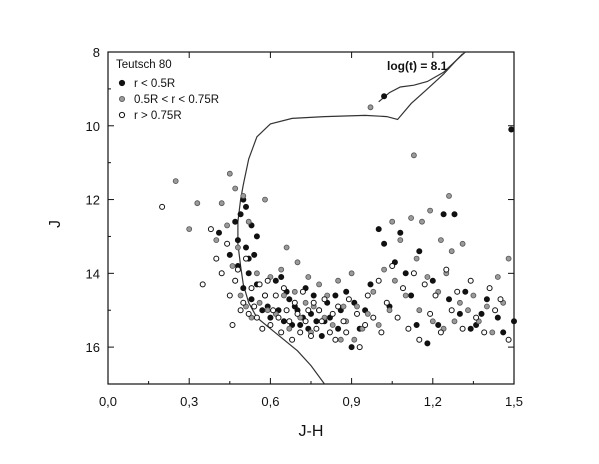  I want to click on legend-marker-open, so click(122, 115).